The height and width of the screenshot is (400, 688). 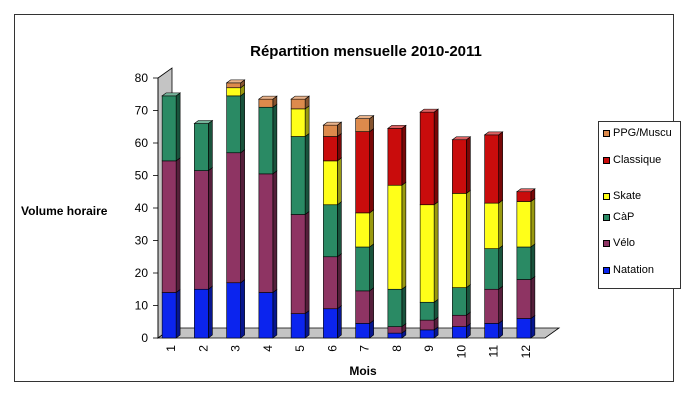 What do you see at coordinates (64, 211) in the screenshot?
I see `y-axis-title: Volume horaire` at bounding box center [64, 211].